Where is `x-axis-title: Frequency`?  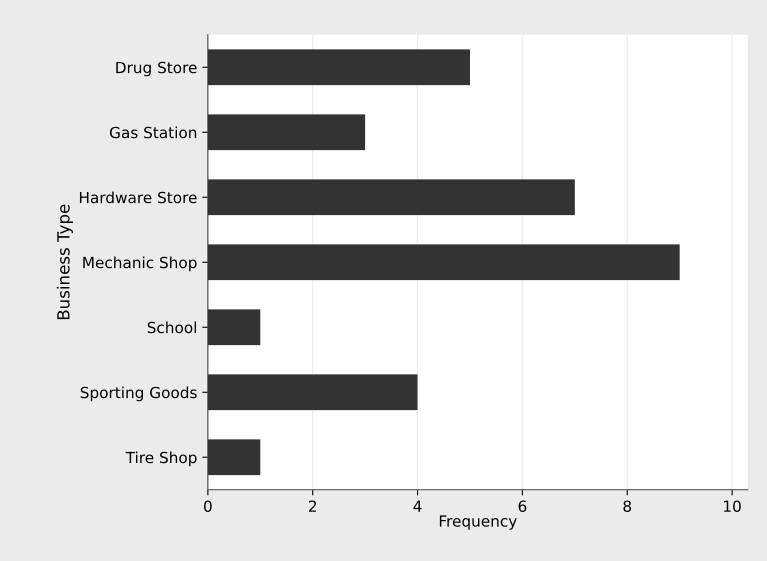
x-axis-title: Frequency is located at coordinates (478, 522).